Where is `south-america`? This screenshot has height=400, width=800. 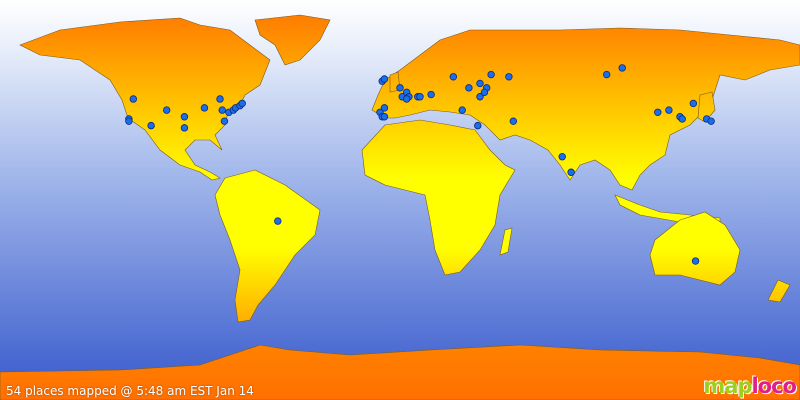 south-america is located at coordinates (267, 246).